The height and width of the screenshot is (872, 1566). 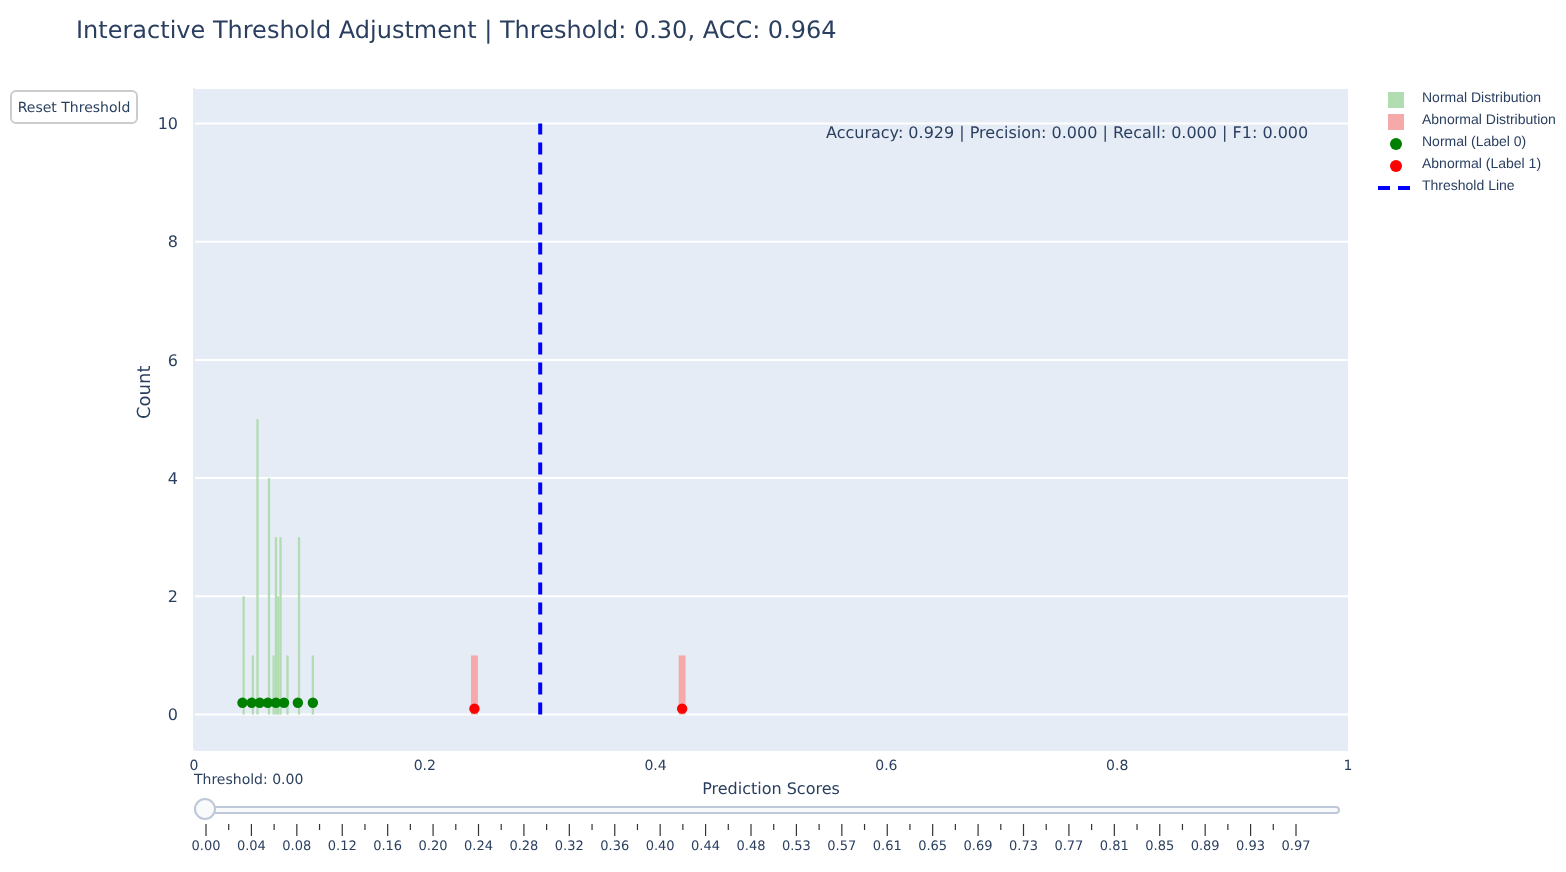 What do you see at coordinates (146, 391) in the screenshot?
I see `y-axis-title: Count` at bounding box center [146, 391].